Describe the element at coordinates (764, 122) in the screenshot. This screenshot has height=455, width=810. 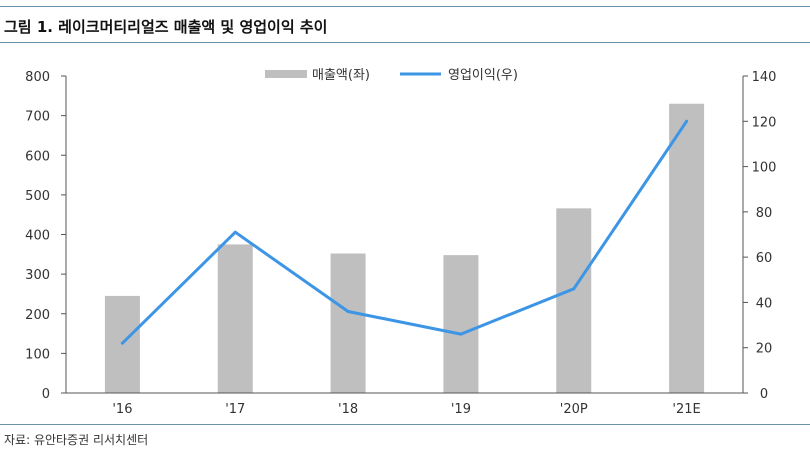
I see `right-tick-label: 120` at that location.